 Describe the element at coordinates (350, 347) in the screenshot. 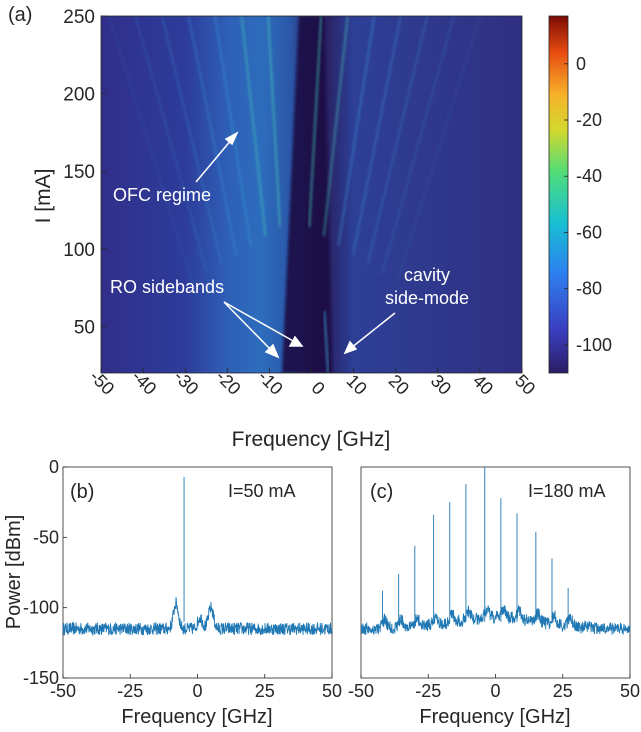

I see `arrow-cavity-head` at that location.